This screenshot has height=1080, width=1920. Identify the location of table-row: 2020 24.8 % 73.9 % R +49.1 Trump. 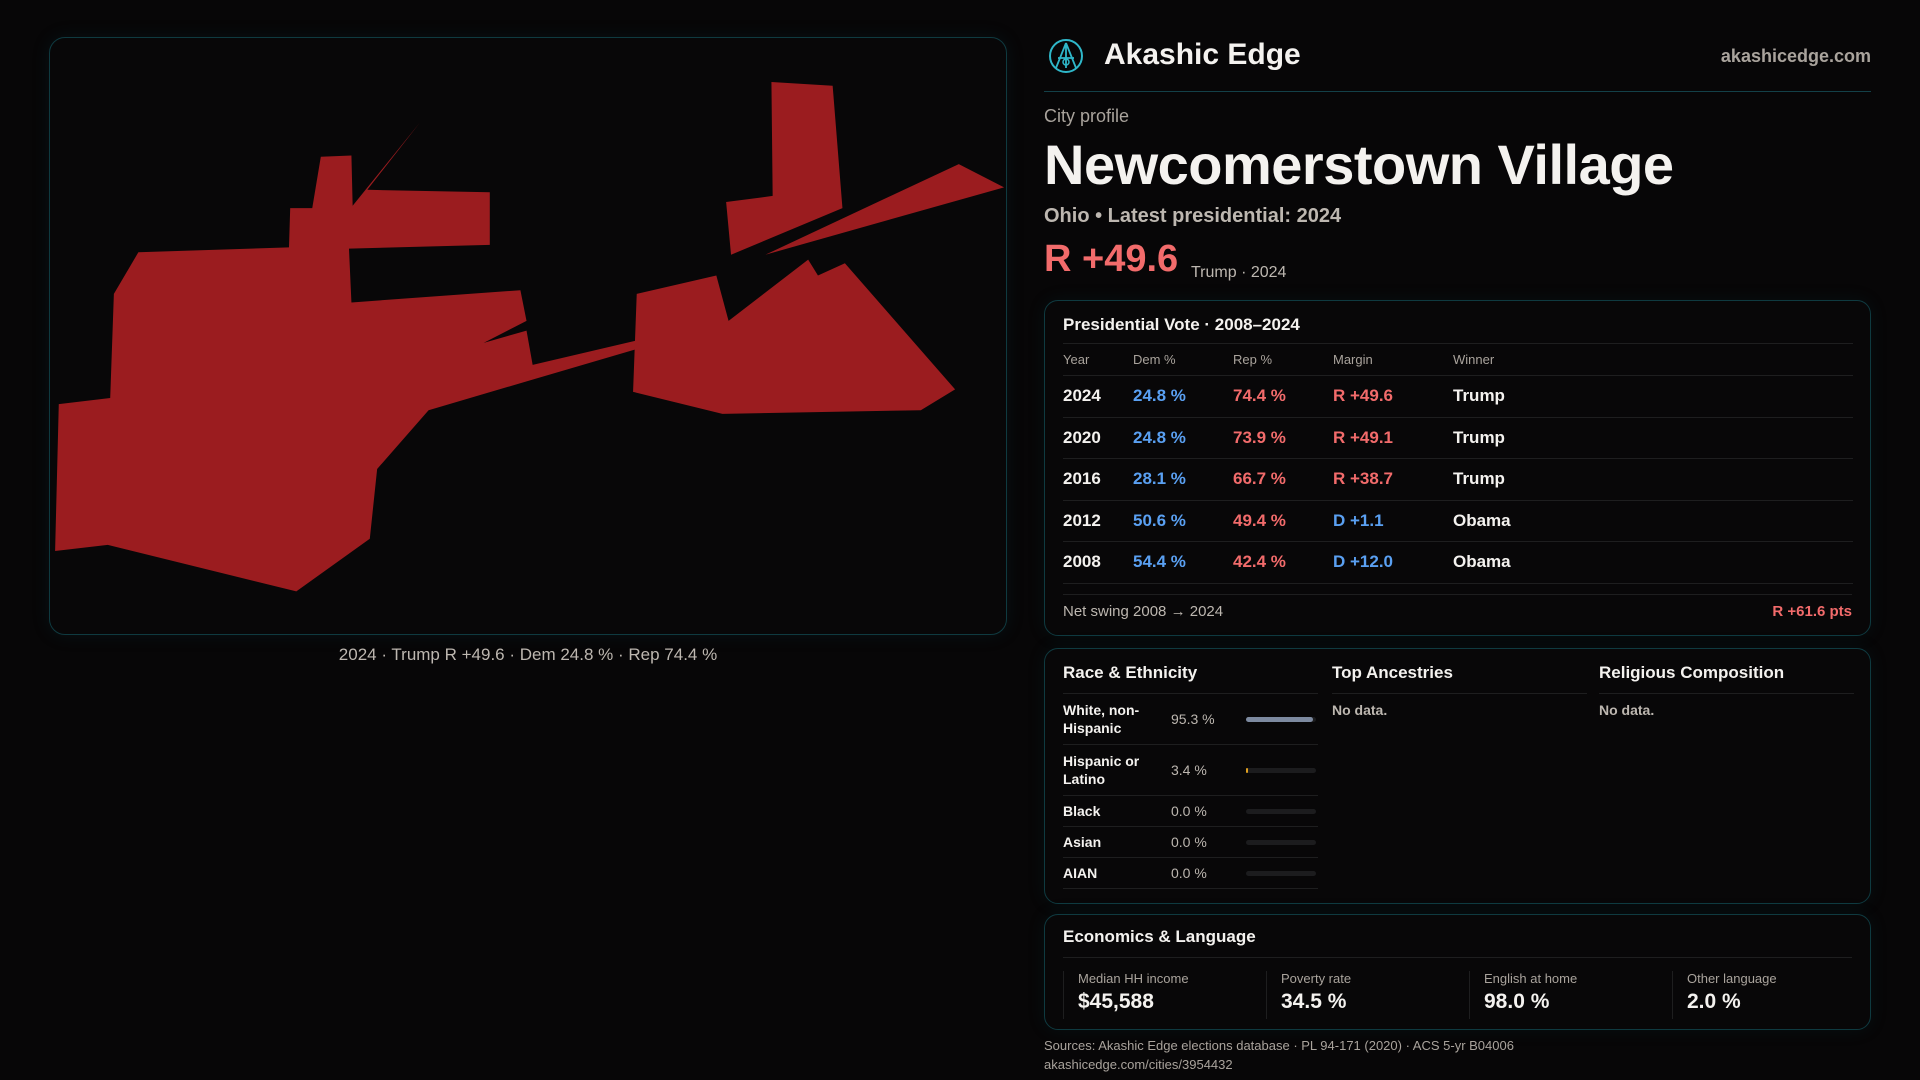
(1458, 438).